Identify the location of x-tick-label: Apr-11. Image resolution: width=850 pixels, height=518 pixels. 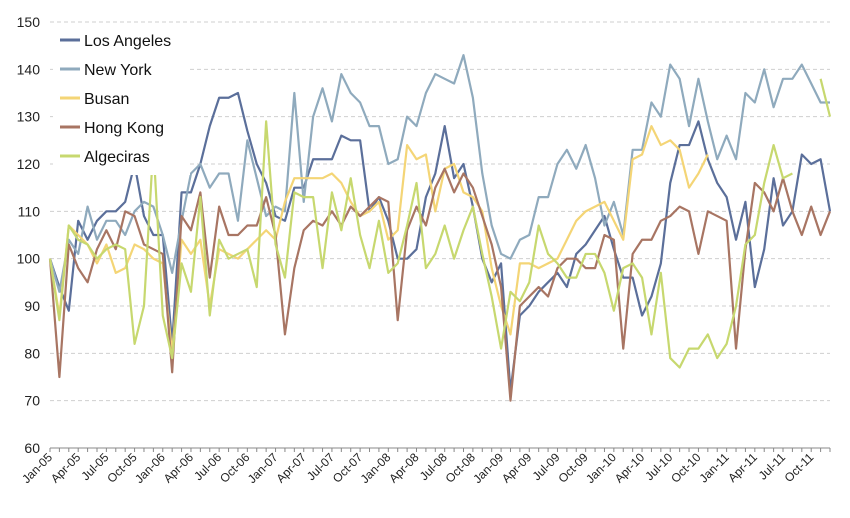
(742, 467).